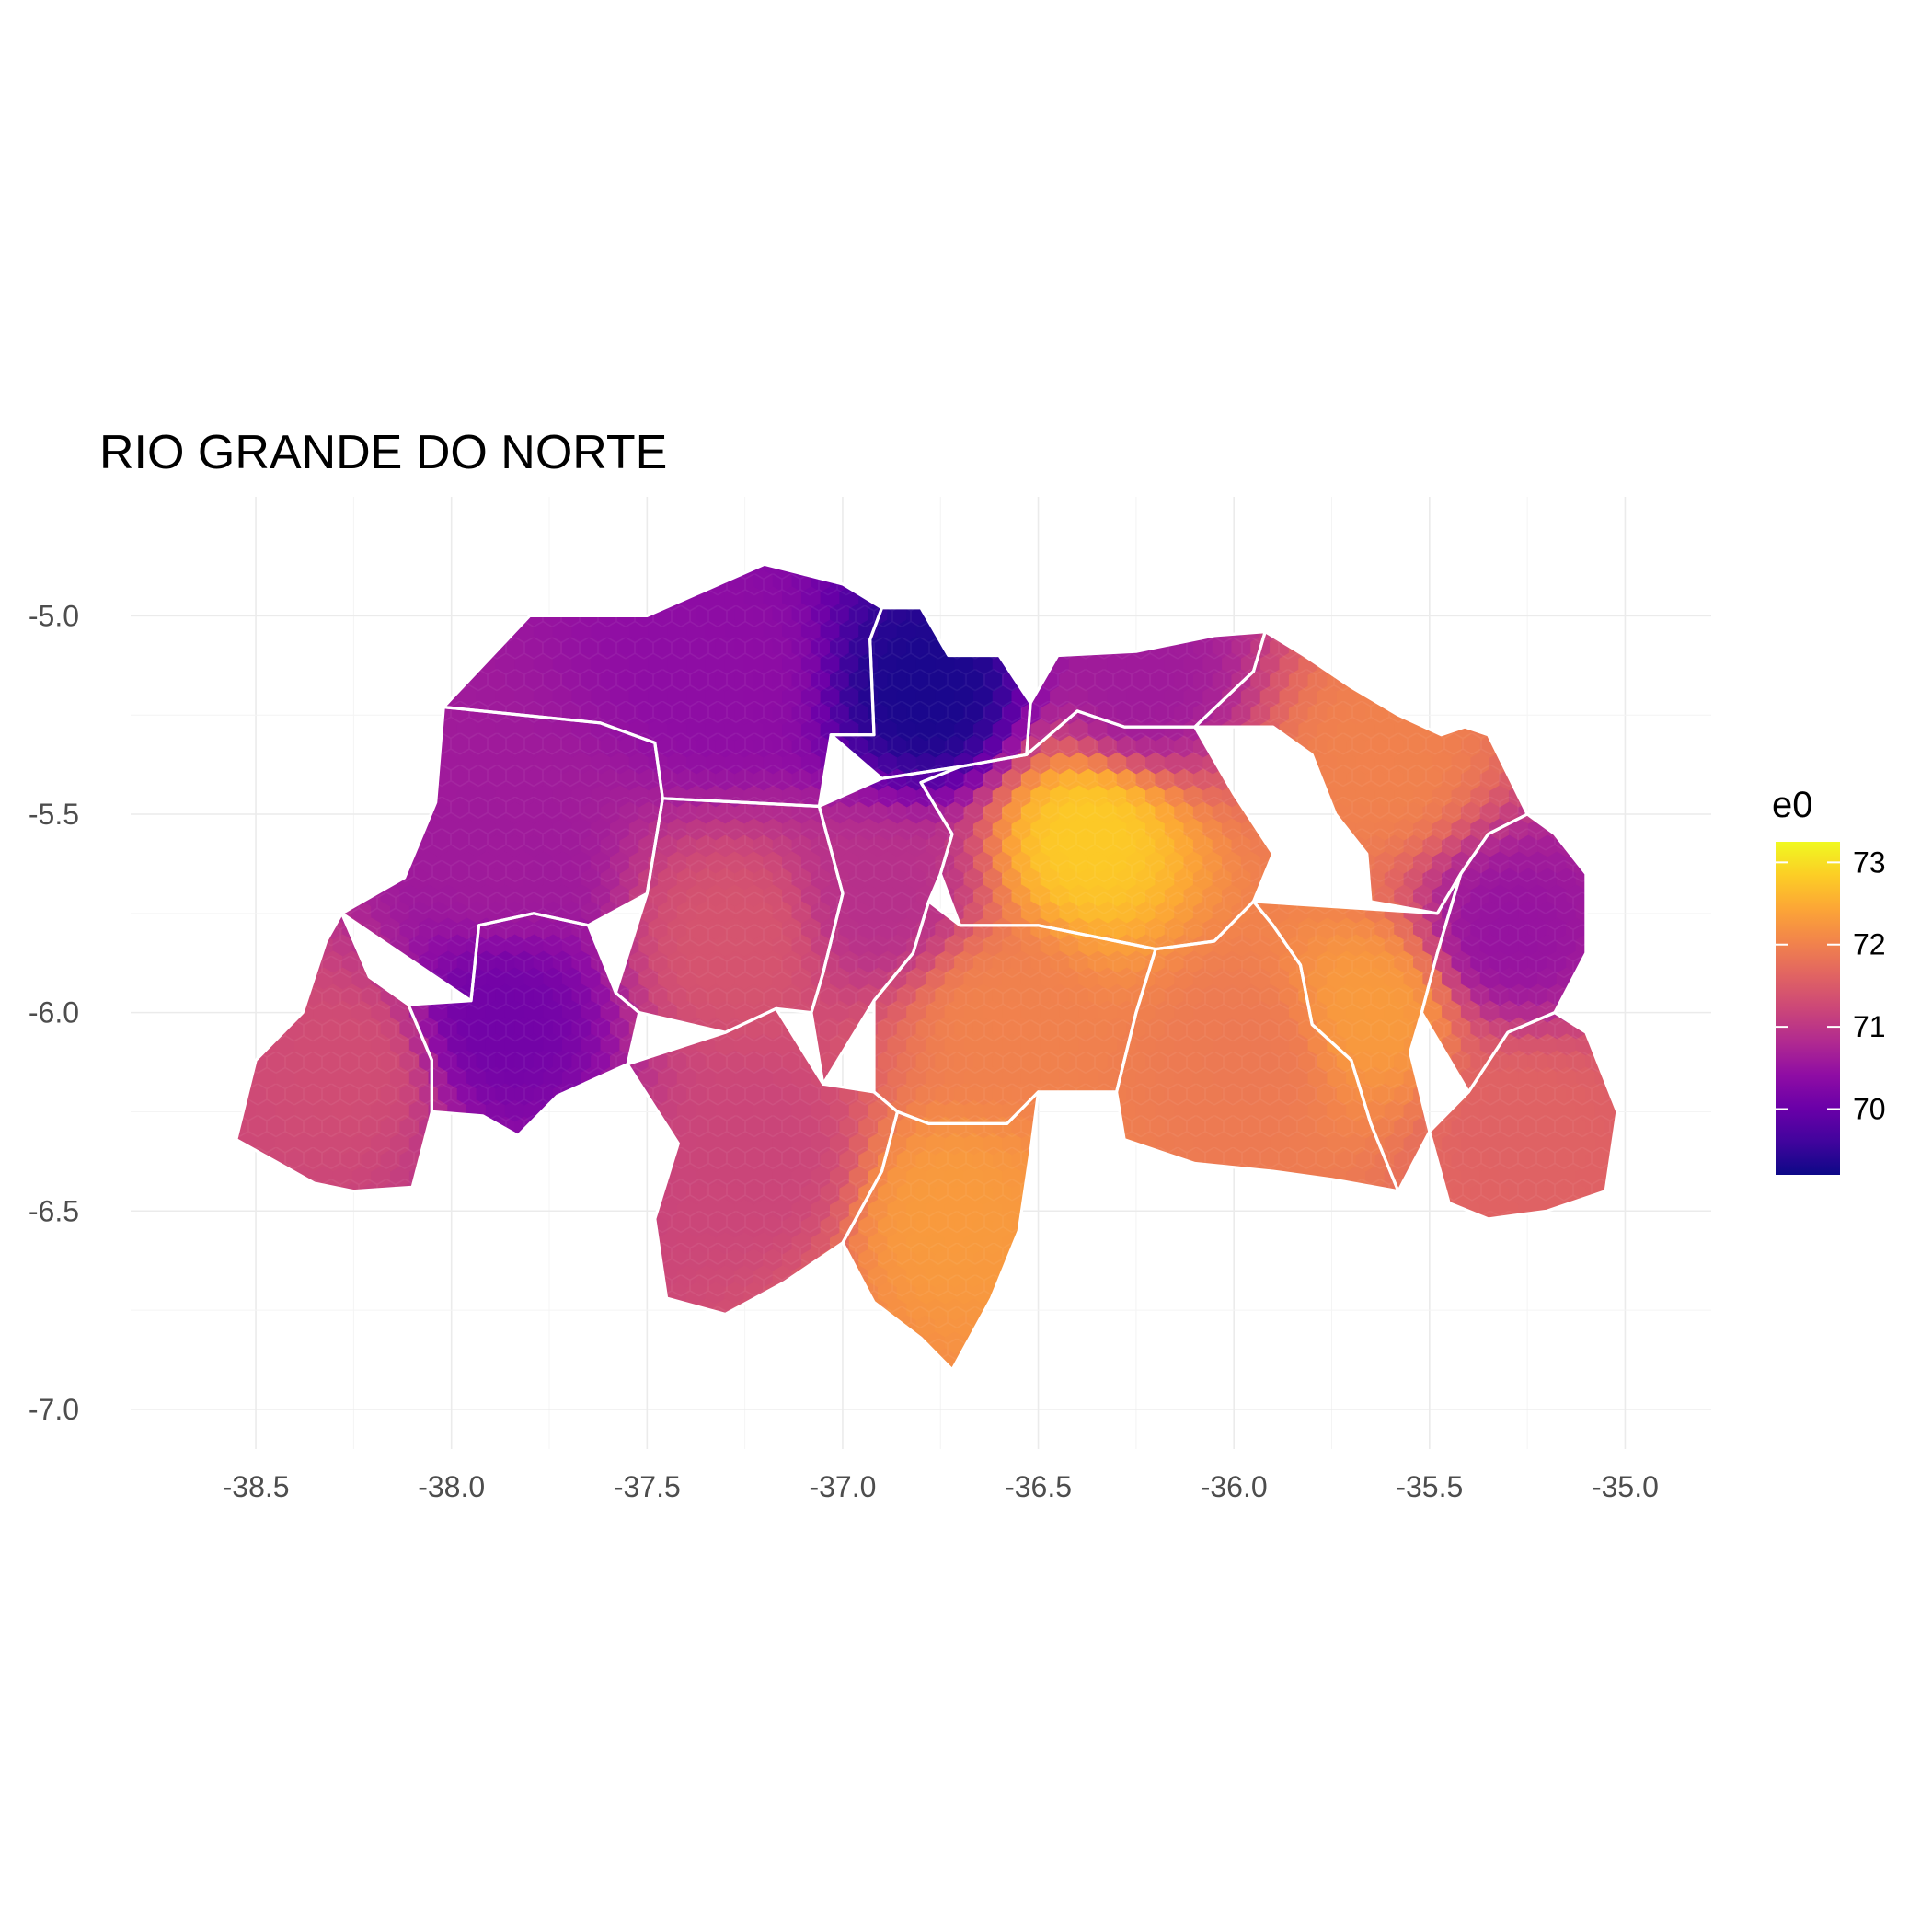 Image resolution: width=1932 pixels, height=1932 pixels. Describe the element at coordinates (842, 1486) in the screenshot. I see `x-tick-label: -37.0` at that location.